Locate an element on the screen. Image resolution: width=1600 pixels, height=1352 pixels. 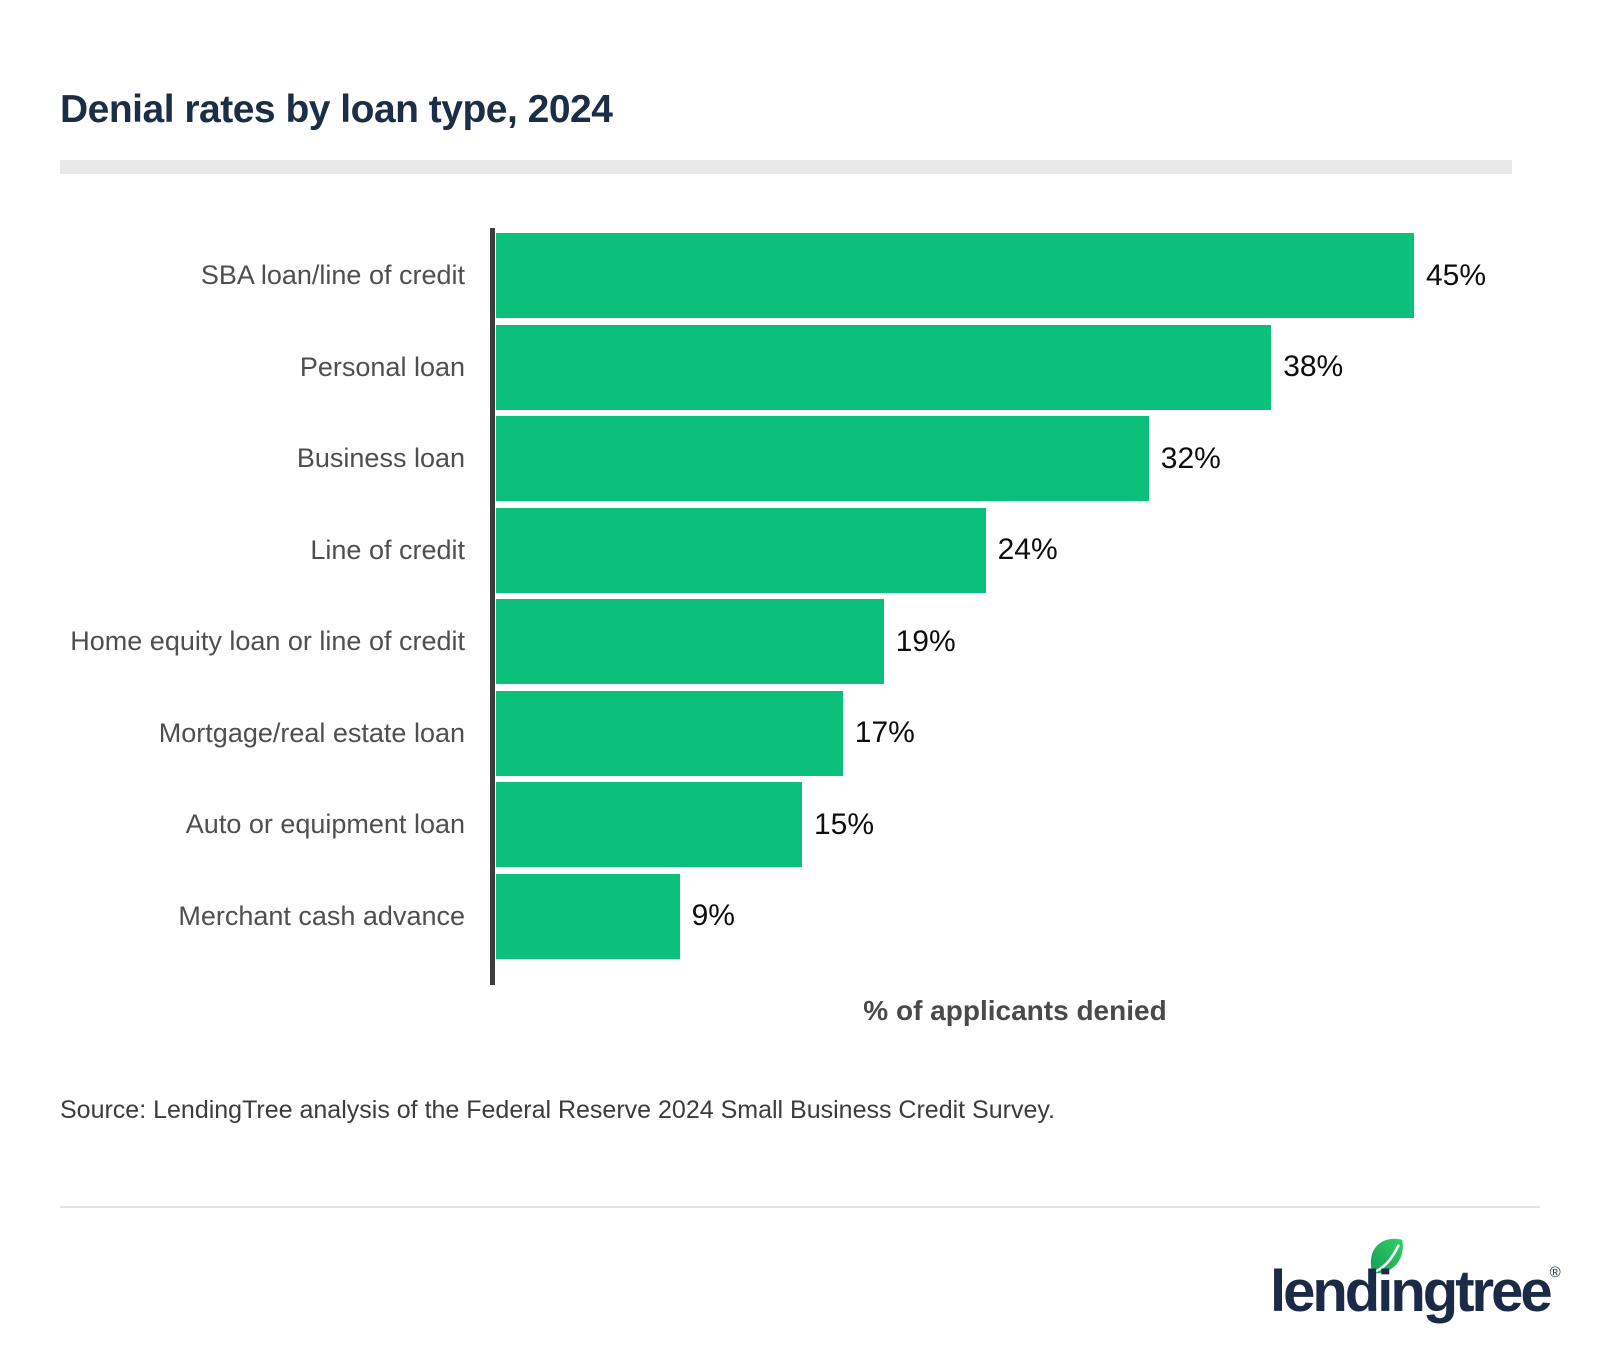
value-label: 9% is located at coordinates (713, 915).